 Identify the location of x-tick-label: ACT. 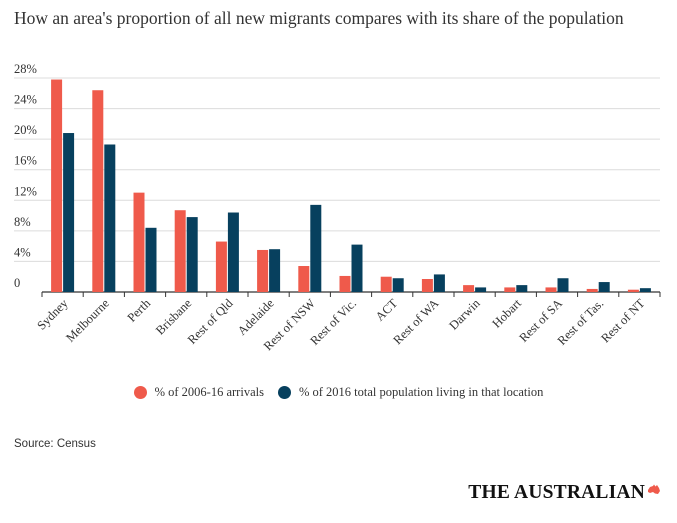
(387, 310).